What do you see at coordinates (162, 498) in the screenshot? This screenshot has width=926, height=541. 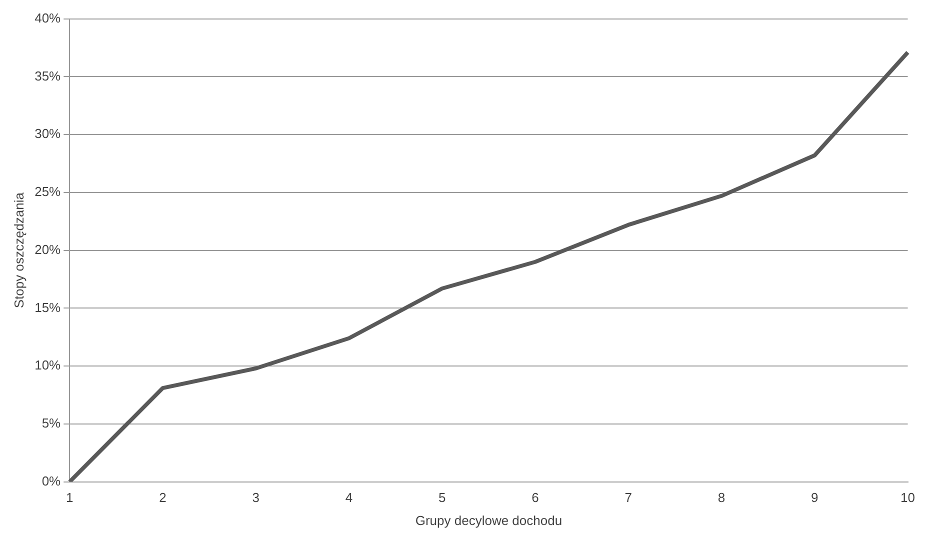 I see `x-tick-label: 2` at bounding box center [162, 498].